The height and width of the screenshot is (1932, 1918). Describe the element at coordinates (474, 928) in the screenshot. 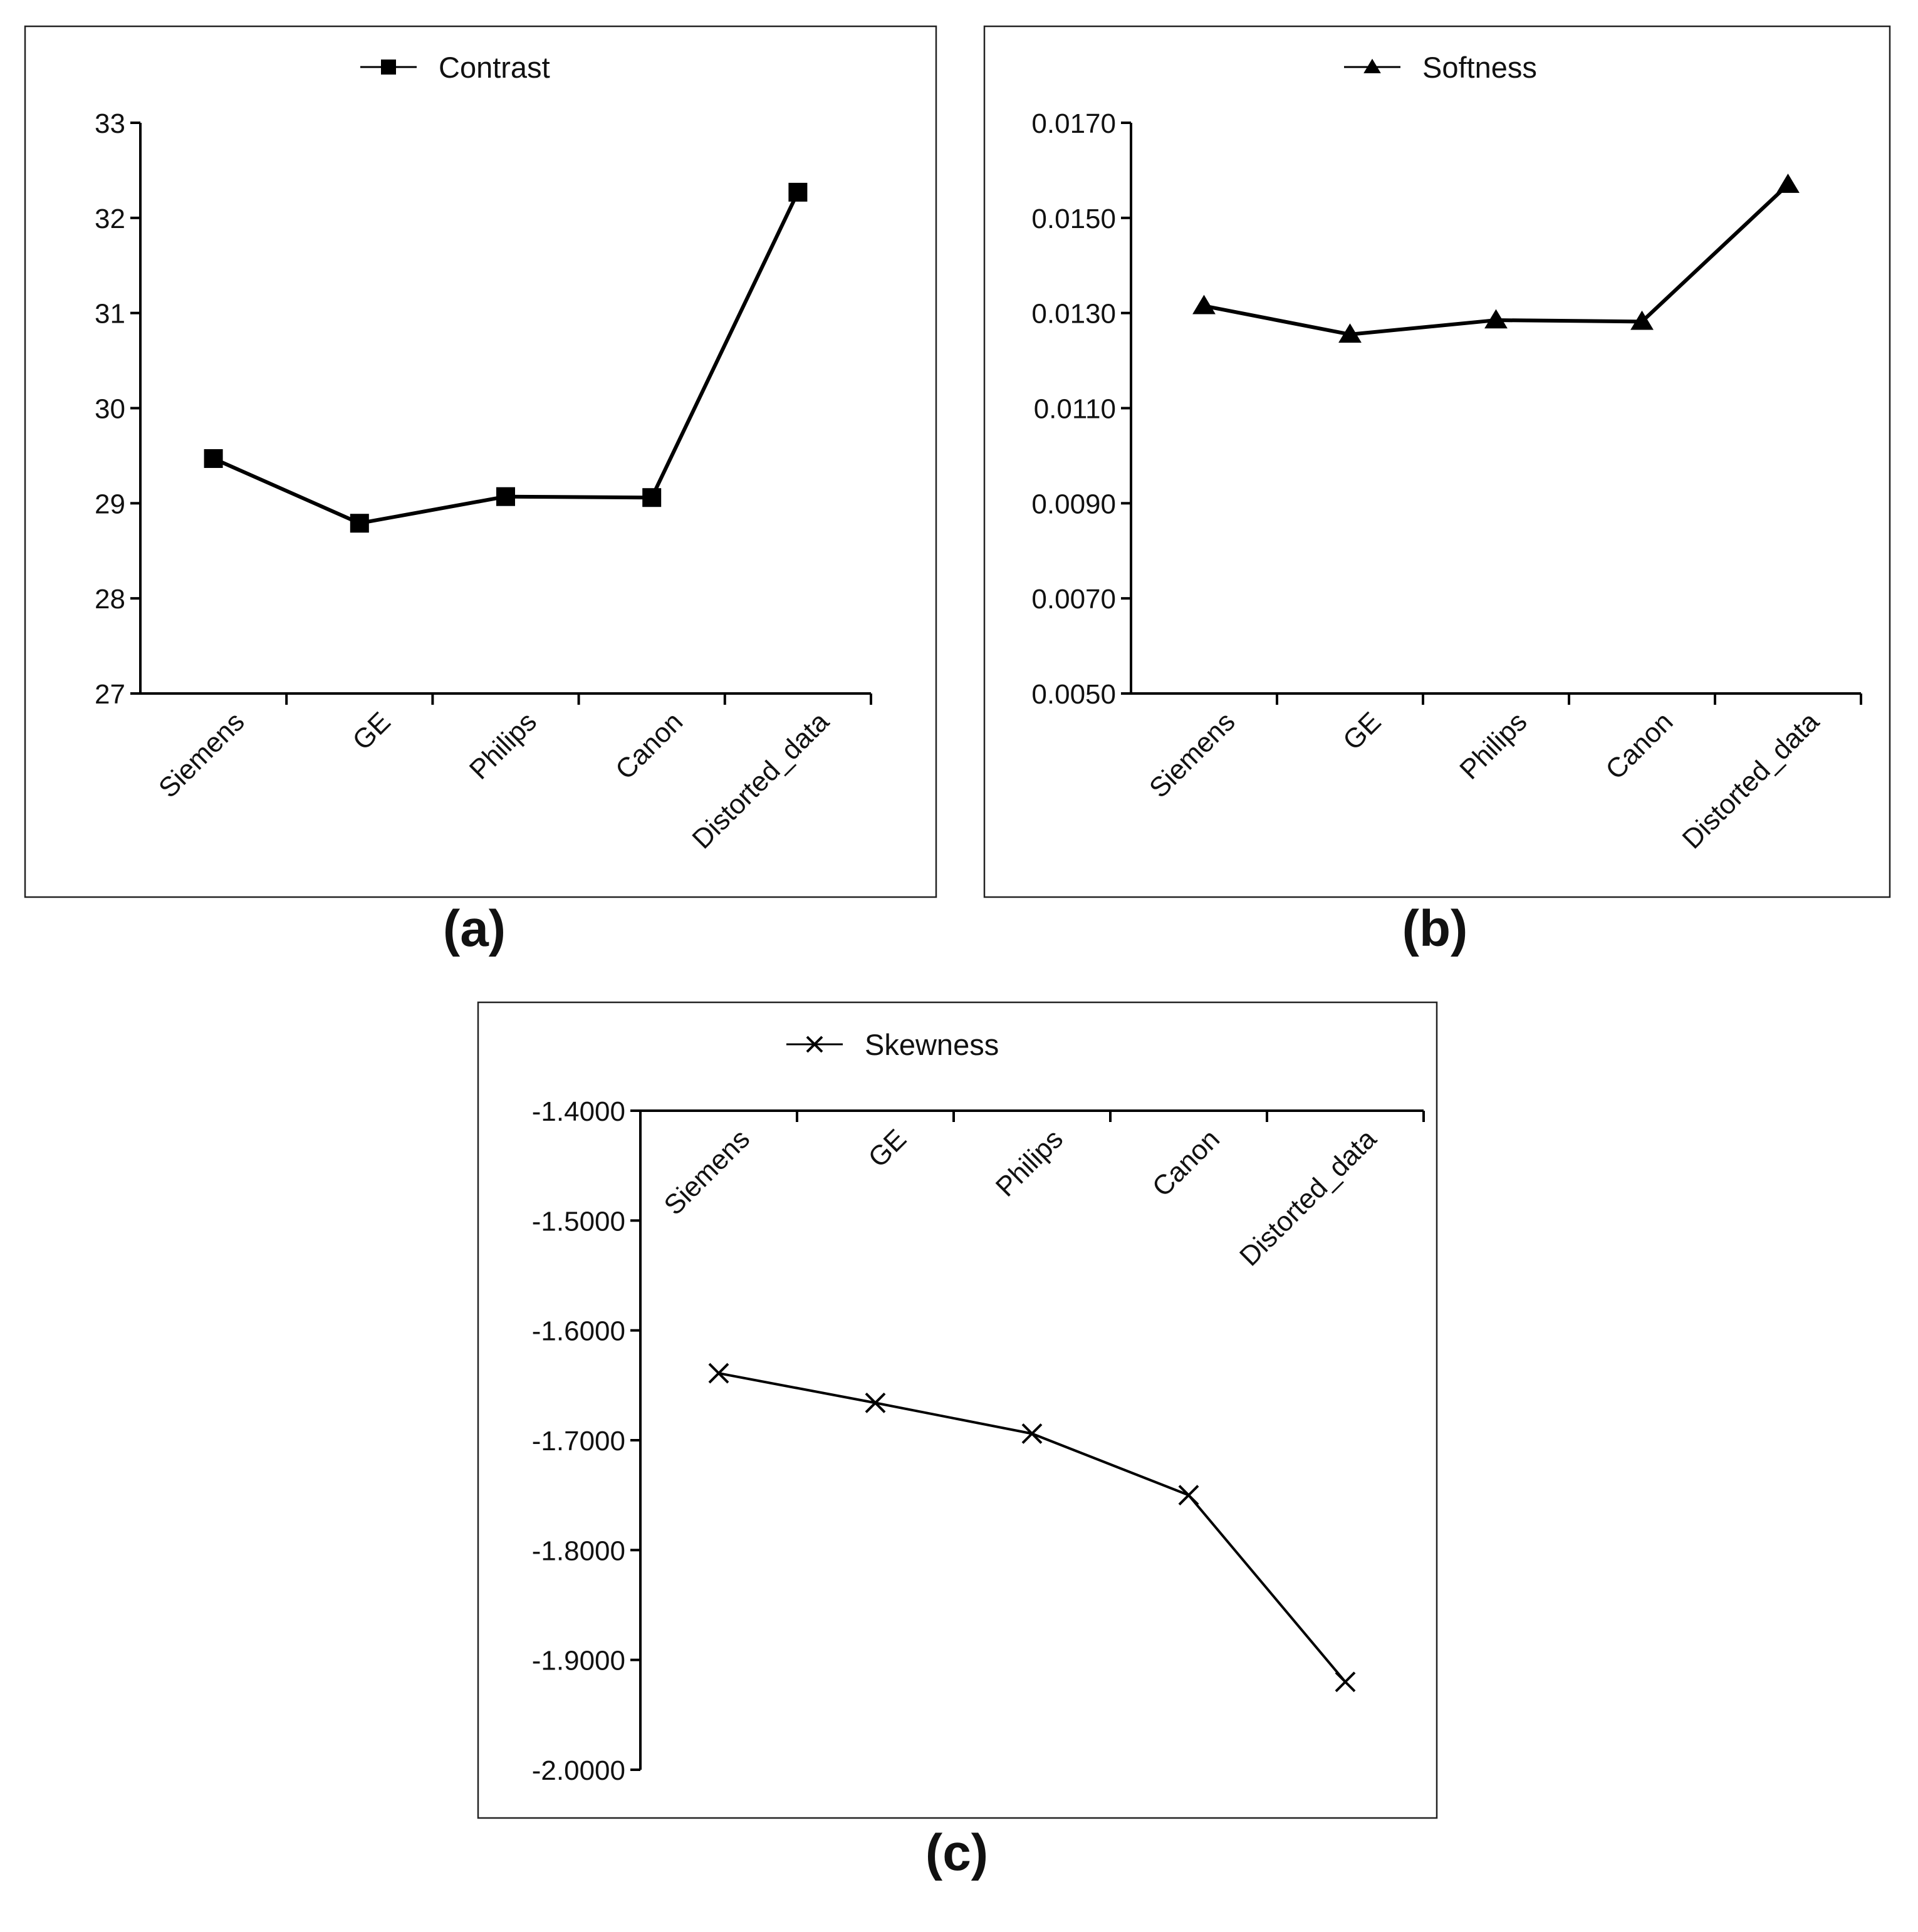

I see `panel-label-a: (a)` at that location.